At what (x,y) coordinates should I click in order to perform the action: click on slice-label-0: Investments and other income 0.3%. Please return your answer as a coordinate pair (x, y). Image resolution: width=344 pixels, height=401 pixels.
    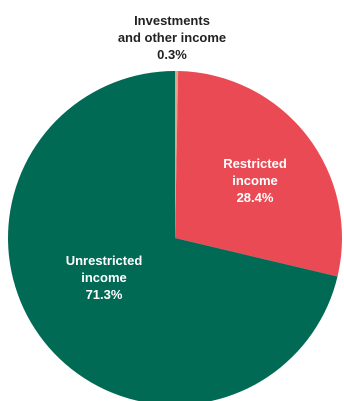
    Looking at the image, I should click on (172, 37).